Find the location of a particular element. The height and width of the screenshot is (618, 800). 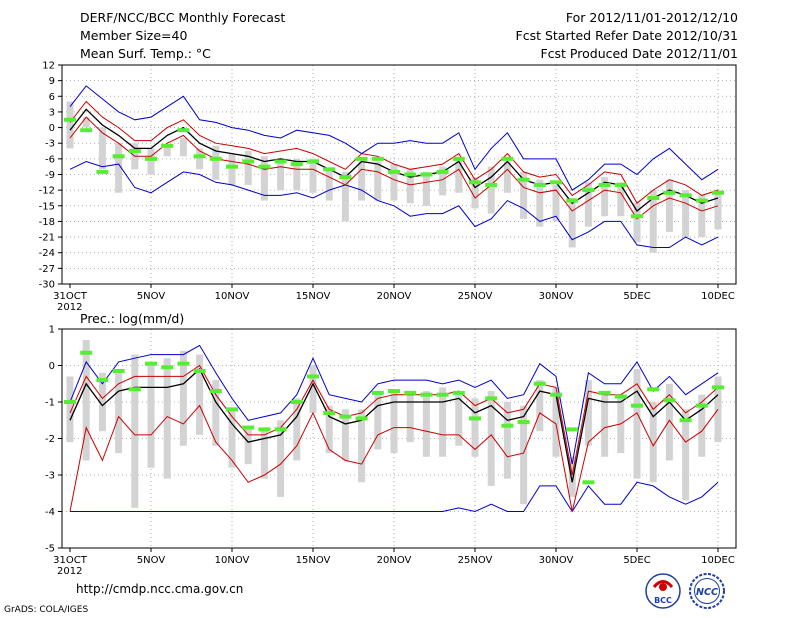

ncc-logo-text: NCC is located at coordinates (707, 592).